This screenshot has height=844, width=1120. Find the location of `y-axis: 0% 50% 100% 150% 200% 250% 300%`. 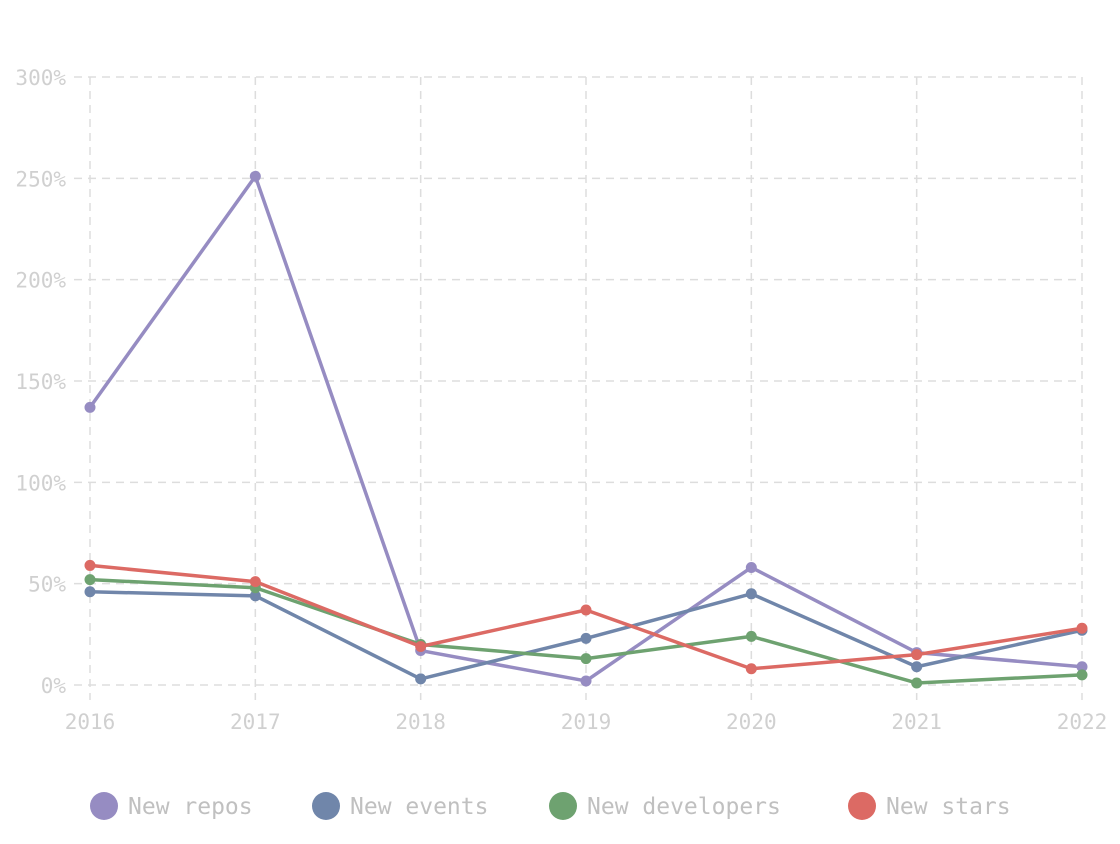

y-axis: 0% 50% 100% 150% 200% 250% 300% is located at coordinates (40, 382).